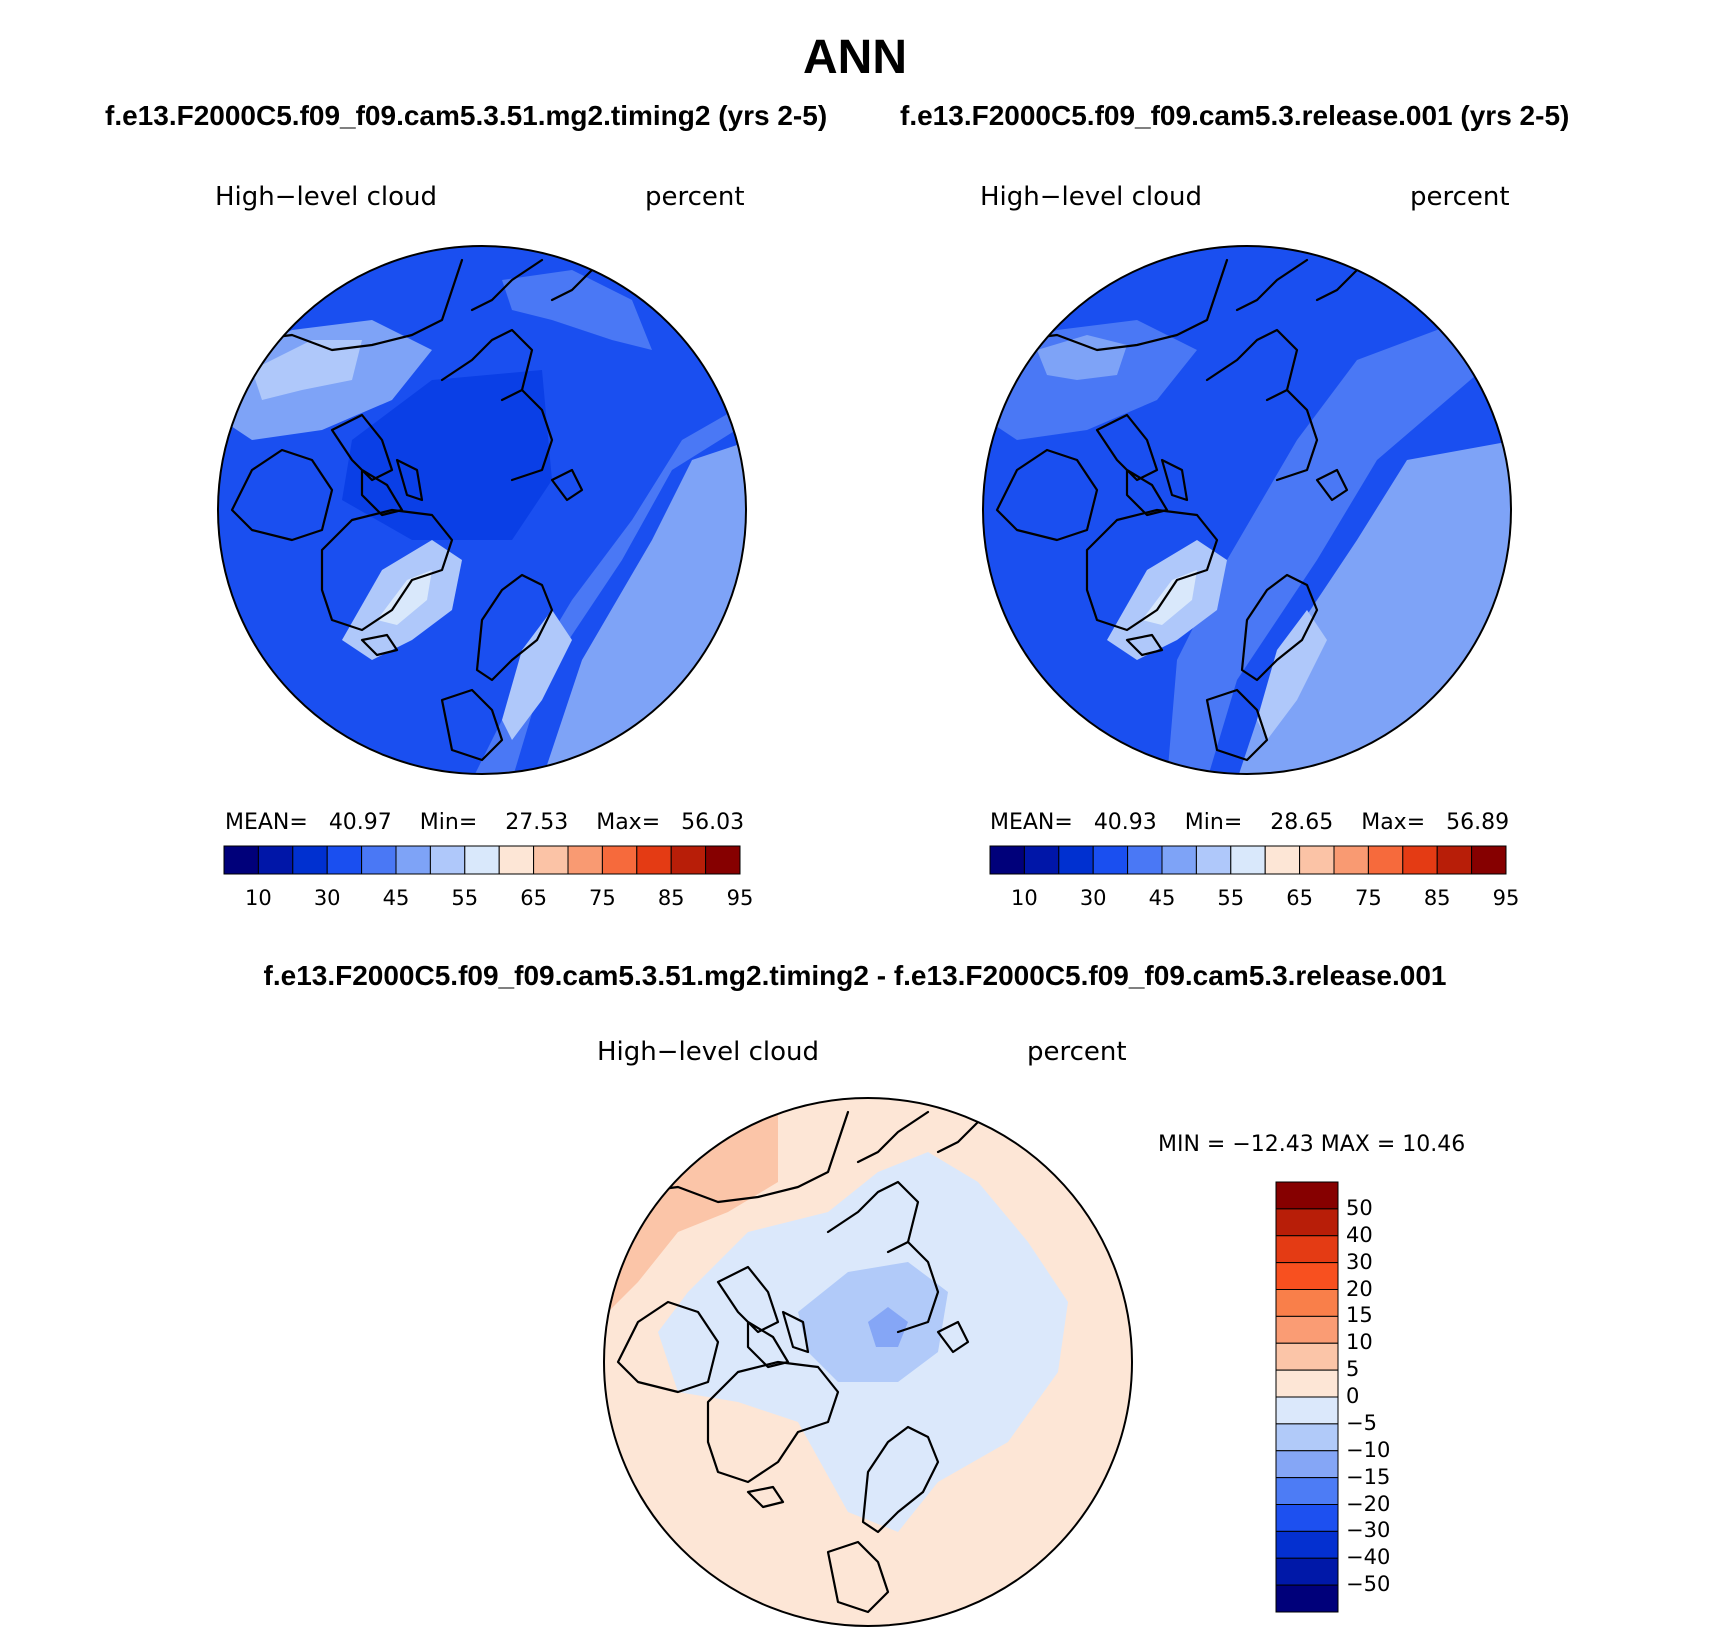 The height and width of the screenshot is (1632, 1710). I want to click on panel2-polar-map, so click(1247, 510).